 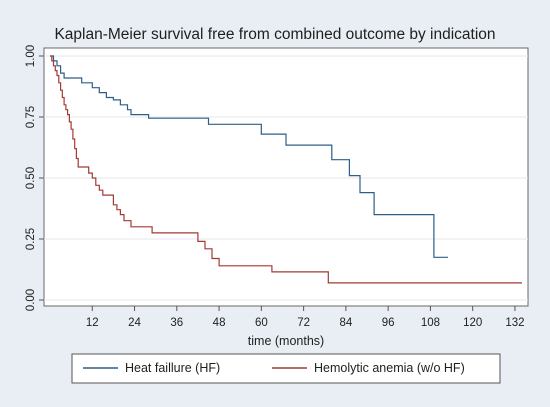 What do you see at coordinates (92, 323) in the screenshot?
I see `x-tick-label: 12` at bounding box center [92, 323].